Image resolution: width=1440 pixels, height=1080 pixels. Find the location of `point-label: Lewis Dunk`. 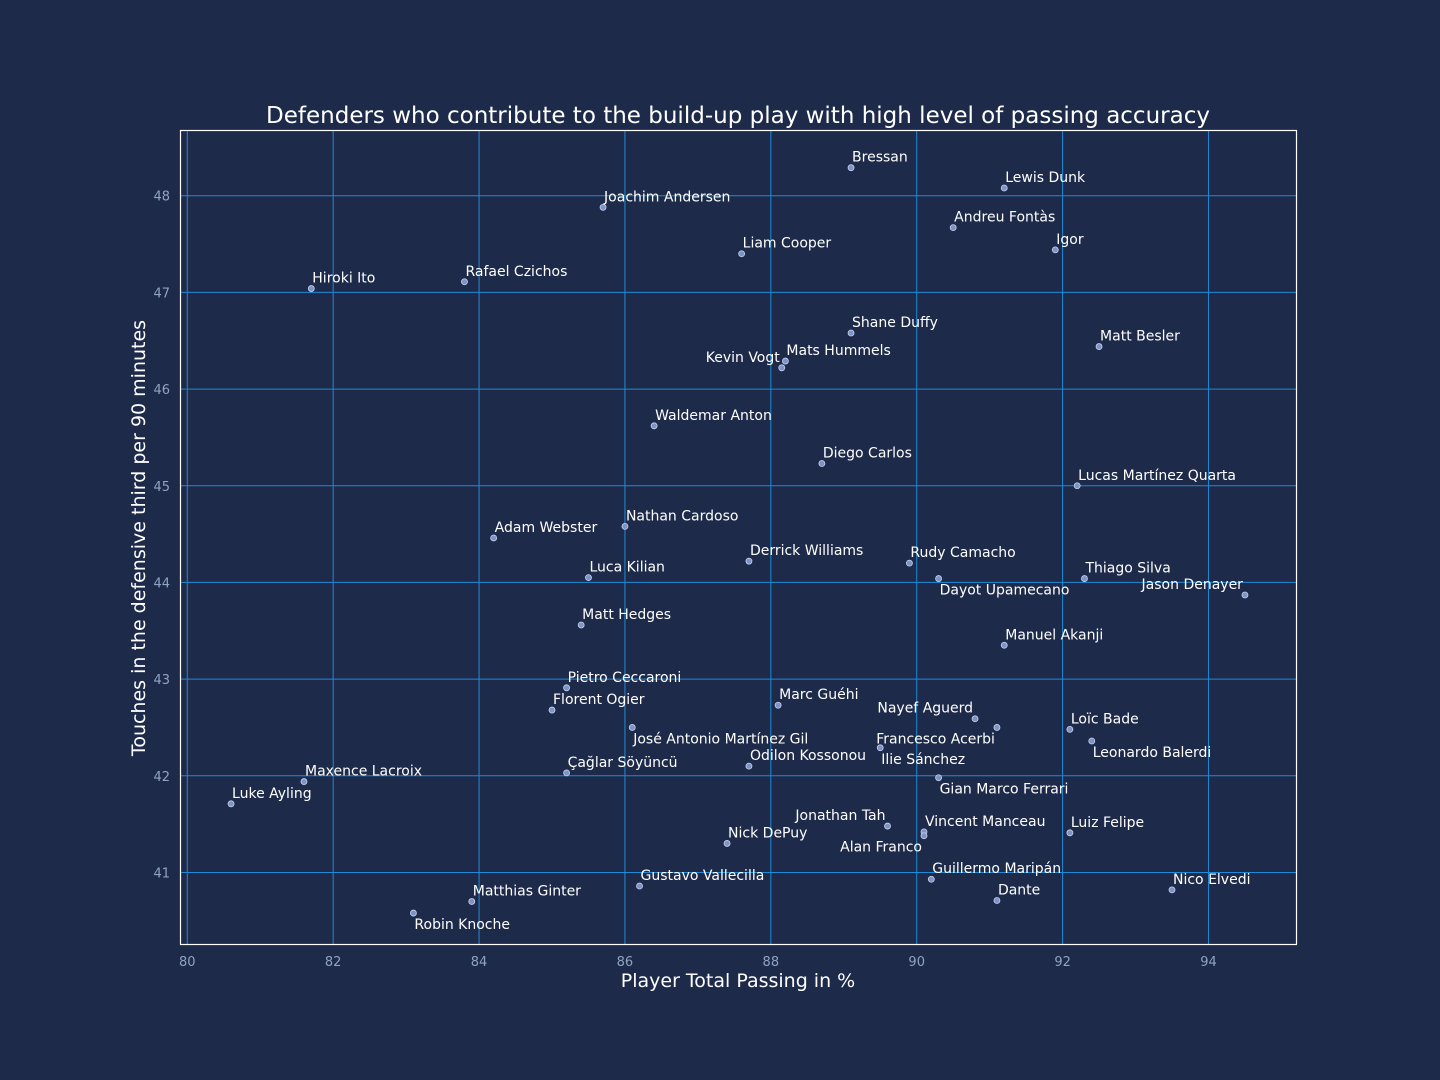

point-label: Lewis Dunk is located at coordinates (1045, 178).